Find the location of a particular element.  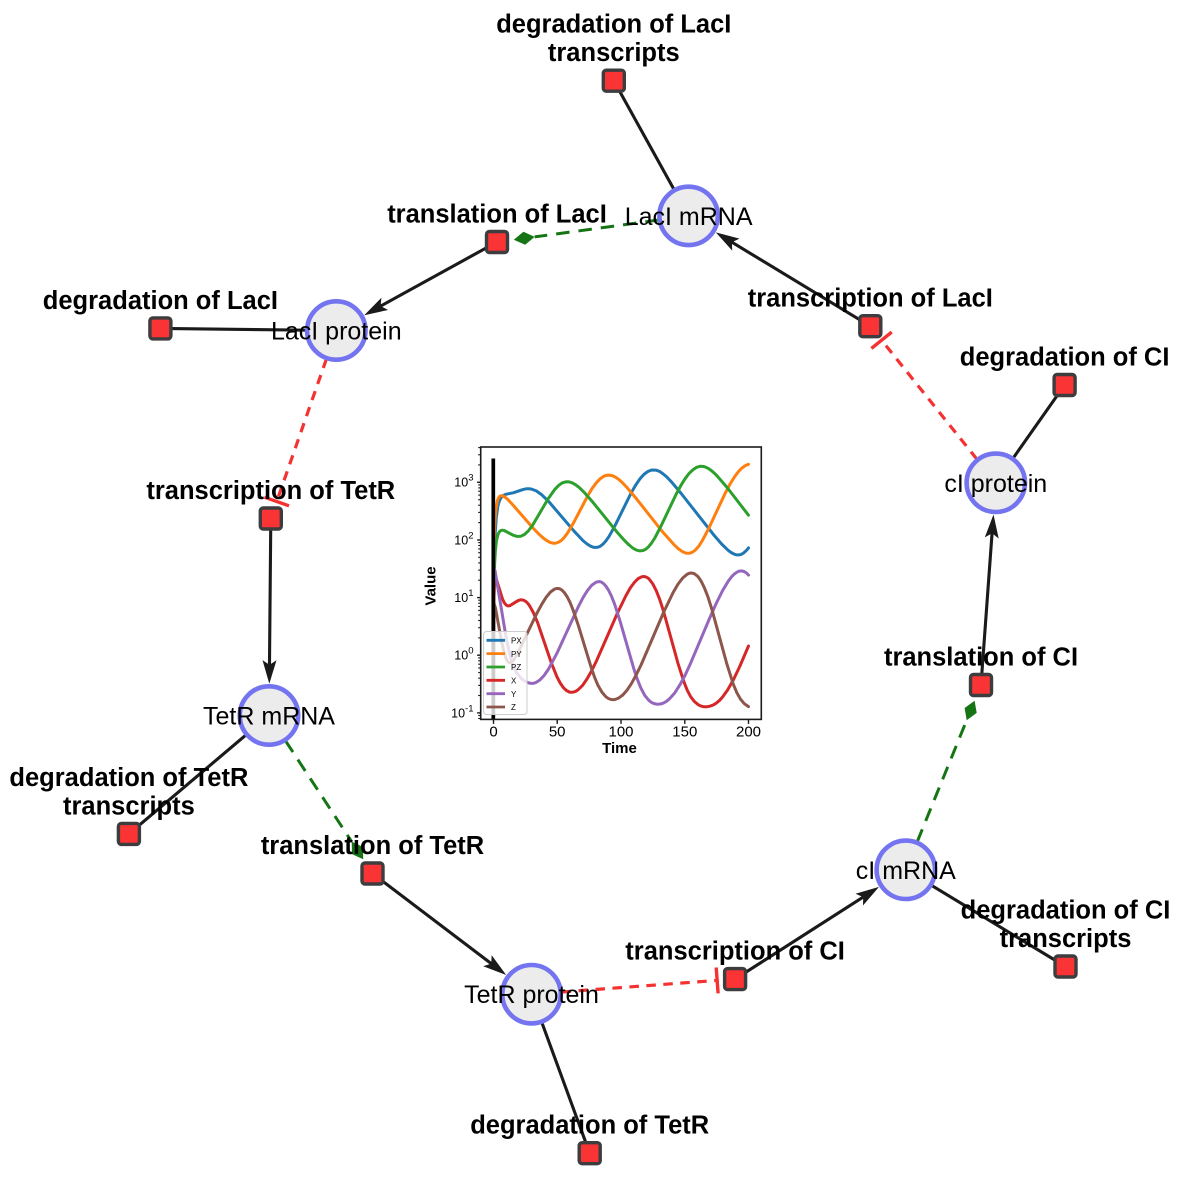

svg-text: PZ is located at coordinates (516, 667).